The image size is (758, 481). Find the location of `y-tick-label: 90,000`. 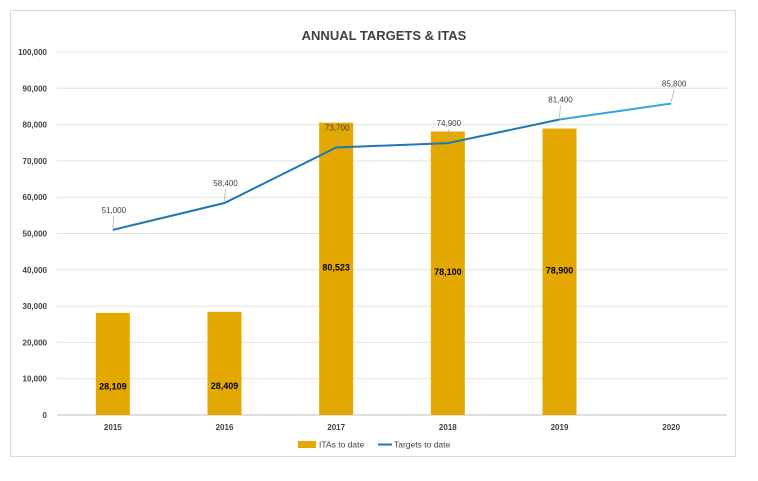

y-tick-label: 90,000 is located at coordinates (35, 88).